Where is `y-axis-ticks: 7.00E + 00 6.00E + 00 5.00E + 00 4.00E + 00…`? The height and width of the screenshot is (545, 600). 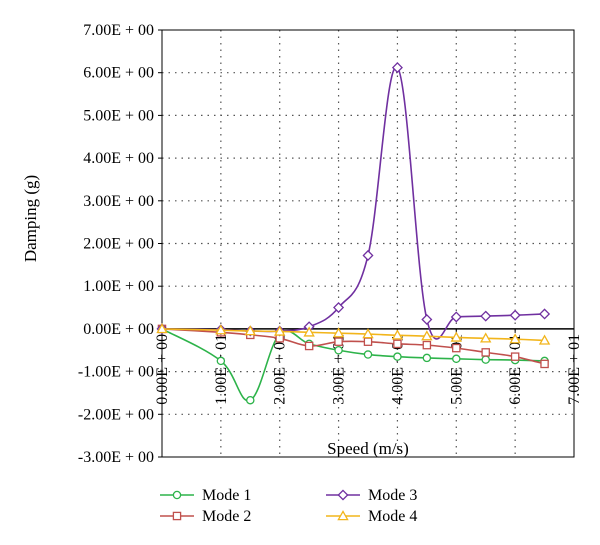
y-axis-ticks: 7.00E + 00 6.00E + 00 5.00E + 00 4.00E + 00… is located at coordinates (120, 244).